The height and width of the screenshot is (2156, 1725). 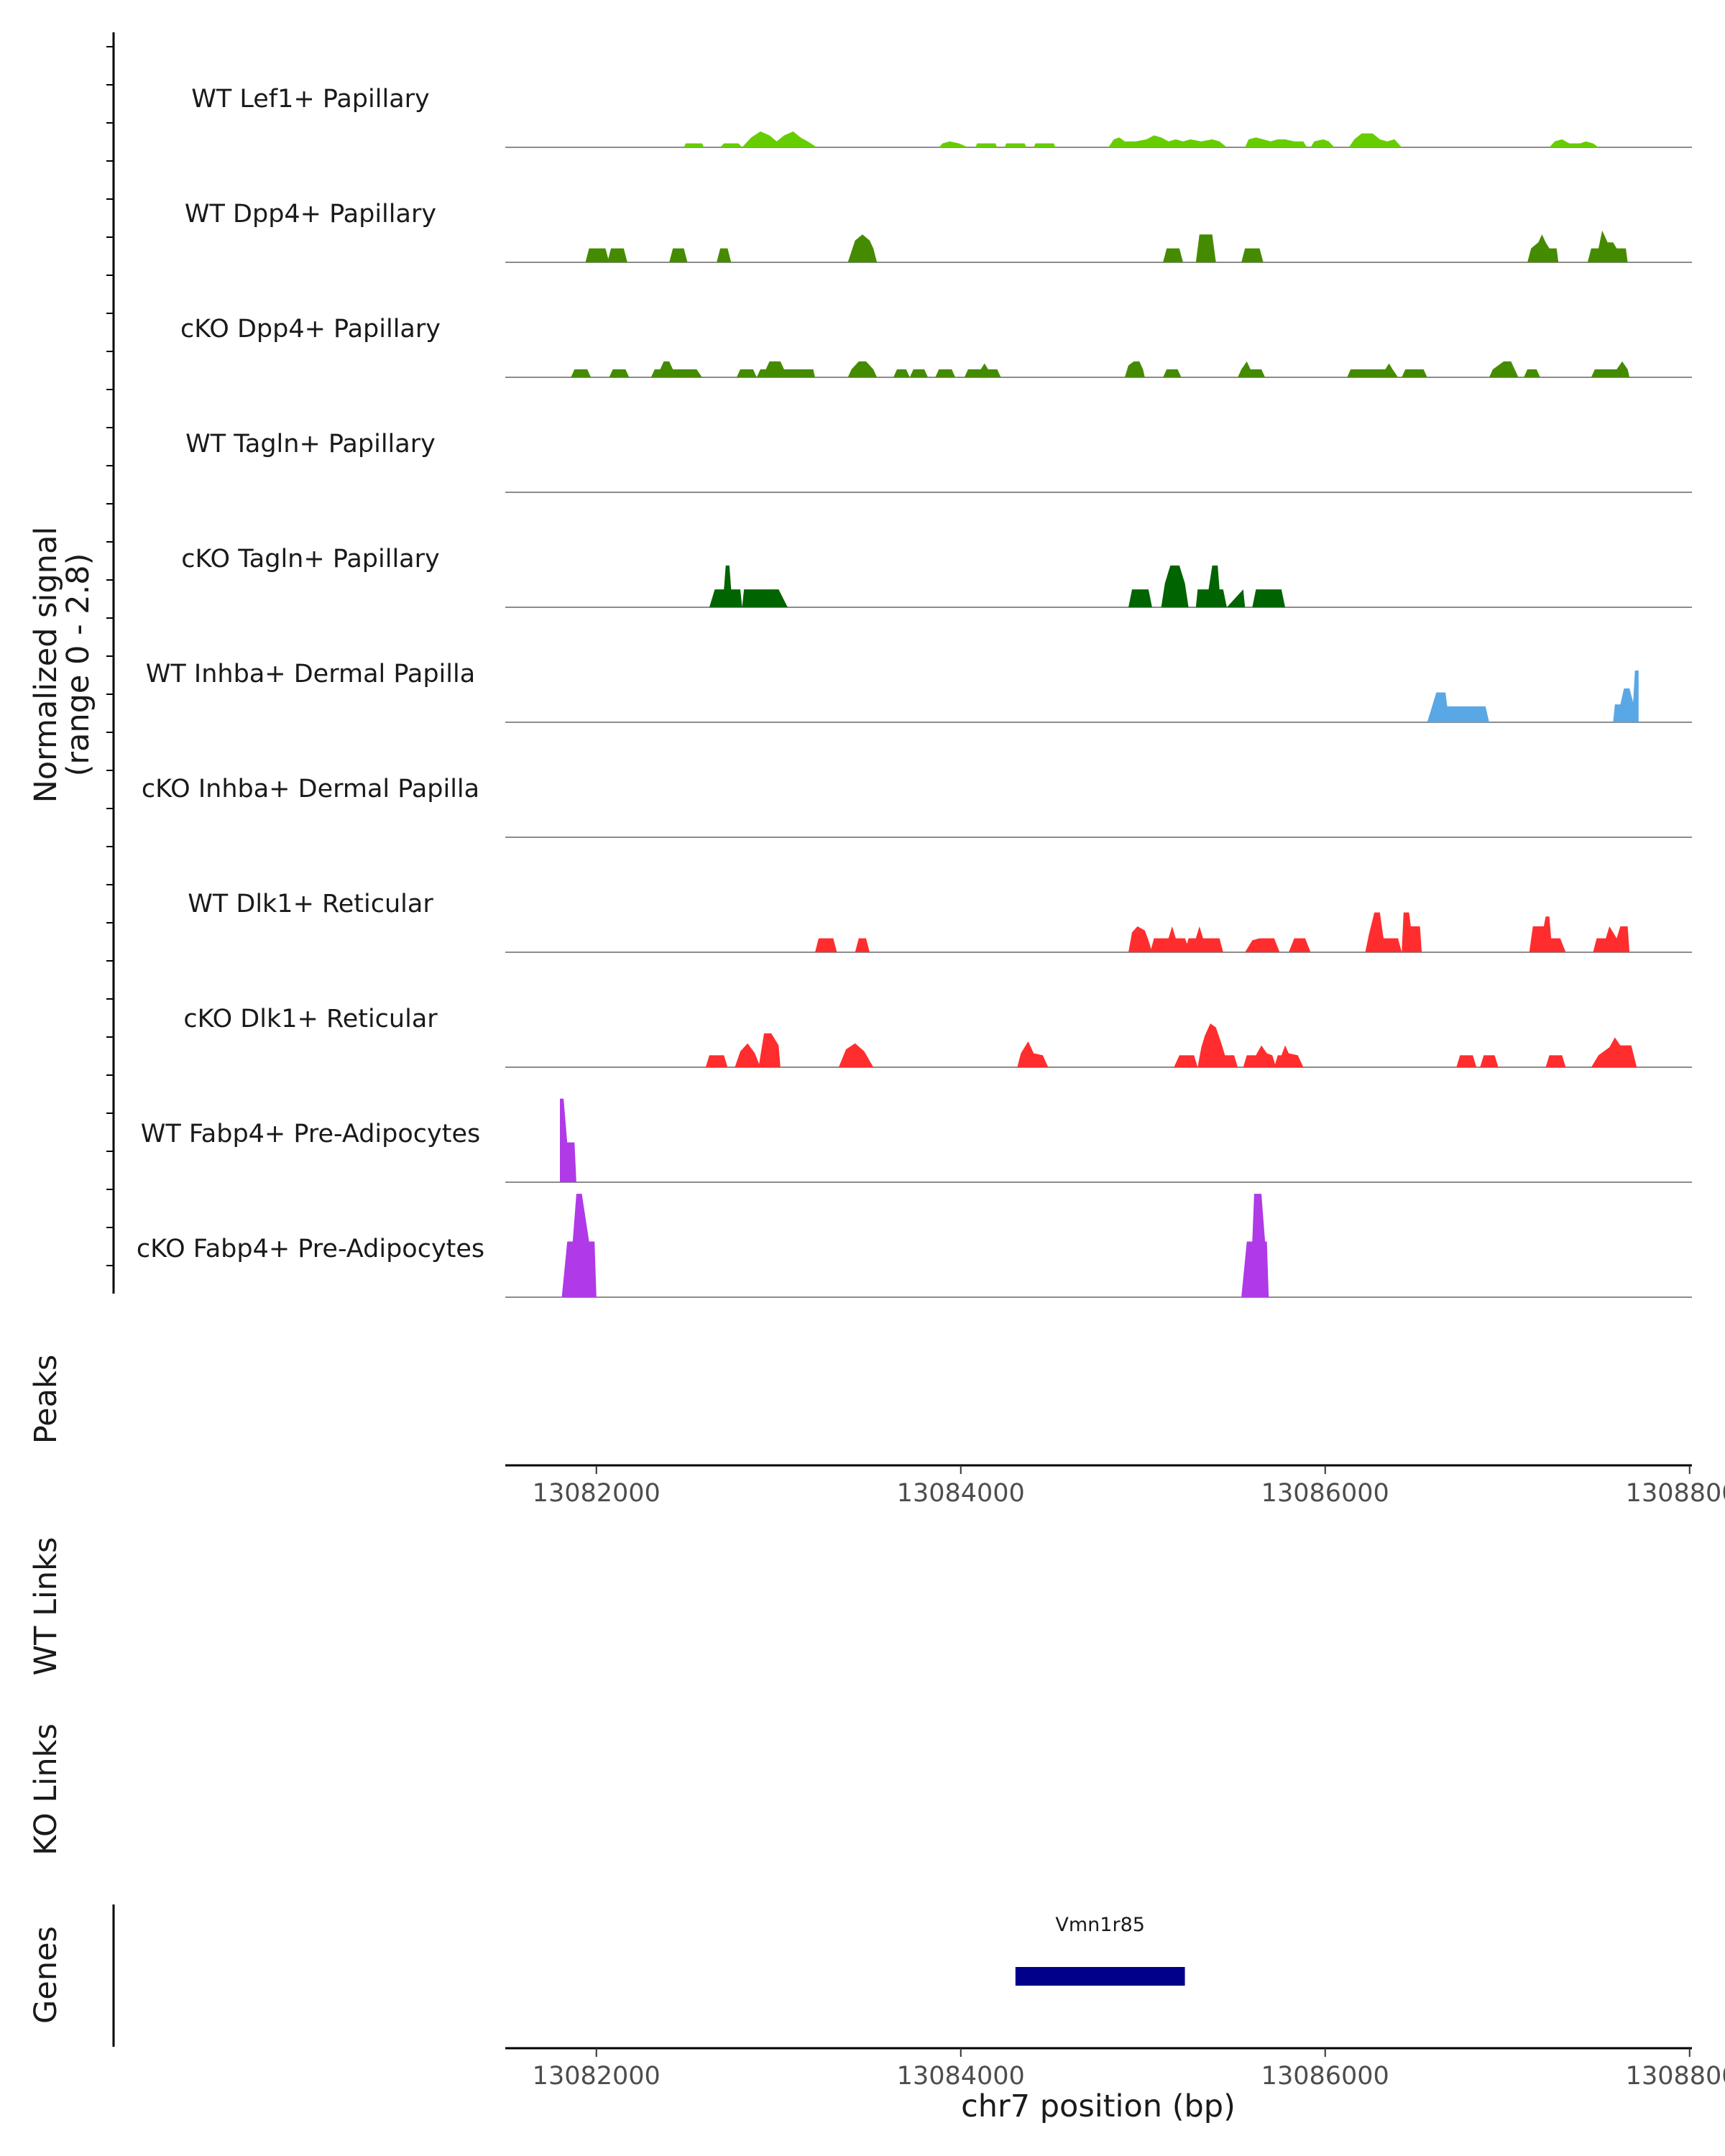 I want to click on track-4: cKO Tagln+ Papillary, so click(x=936, y=576).